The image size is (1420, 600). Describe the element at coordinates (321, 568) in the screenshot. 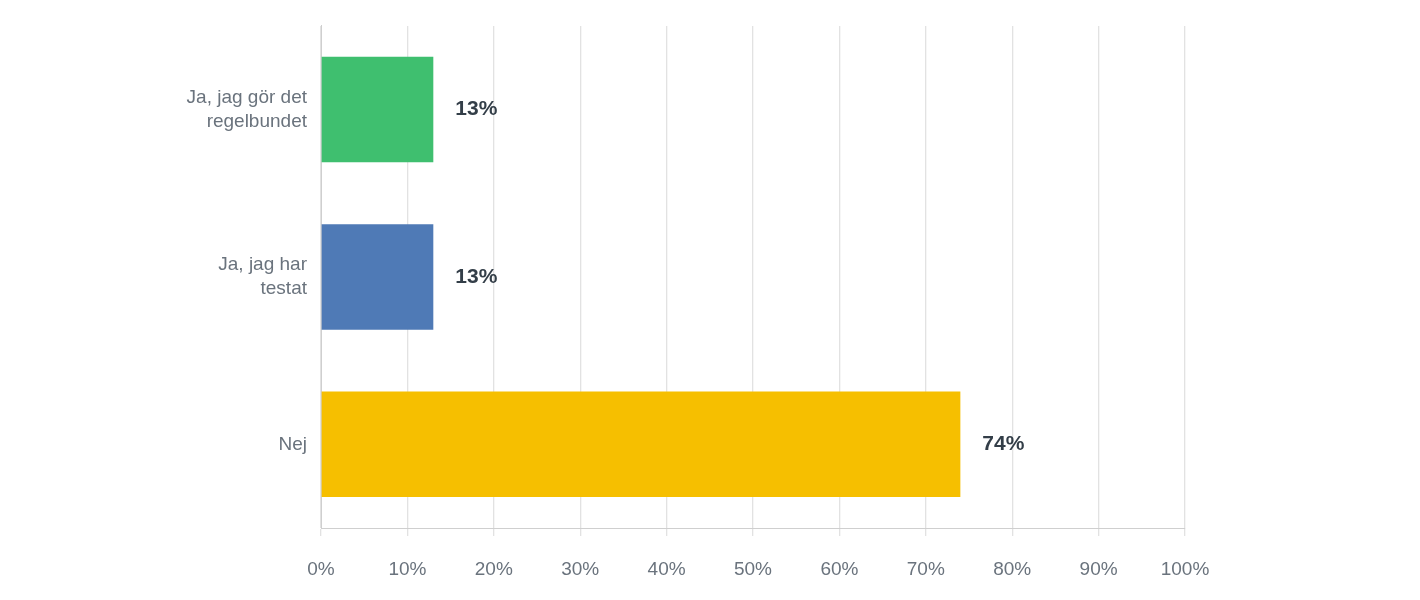

I see `x-tick-label: 0%` at that location.